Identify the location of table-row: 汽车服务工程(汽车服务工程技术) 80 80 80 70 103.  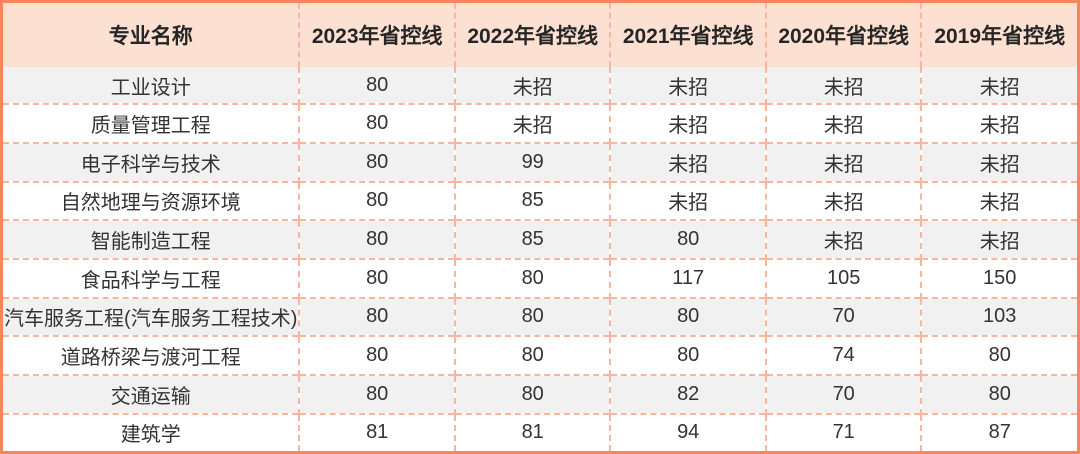
(540, 316).